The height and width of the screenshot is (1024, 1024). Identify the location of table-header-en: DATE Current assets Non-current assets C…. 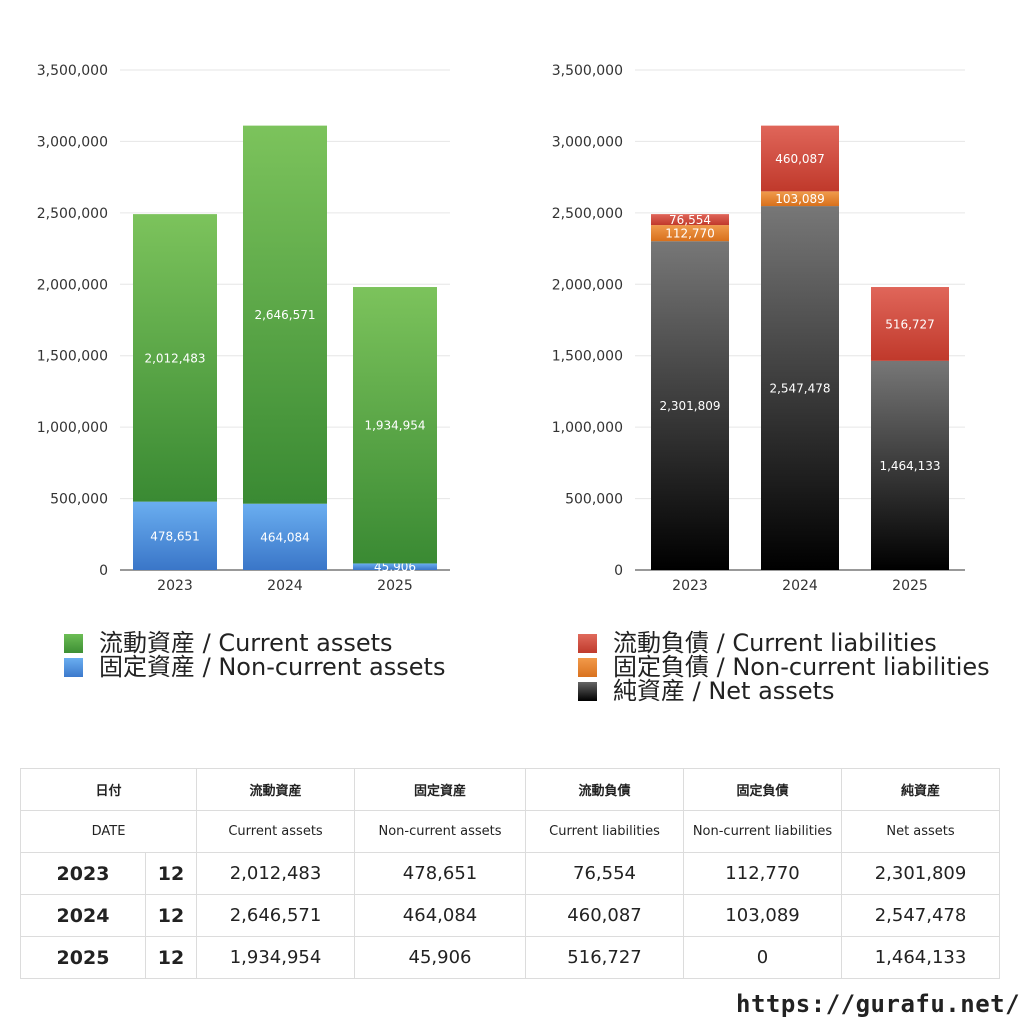
(510, 831).